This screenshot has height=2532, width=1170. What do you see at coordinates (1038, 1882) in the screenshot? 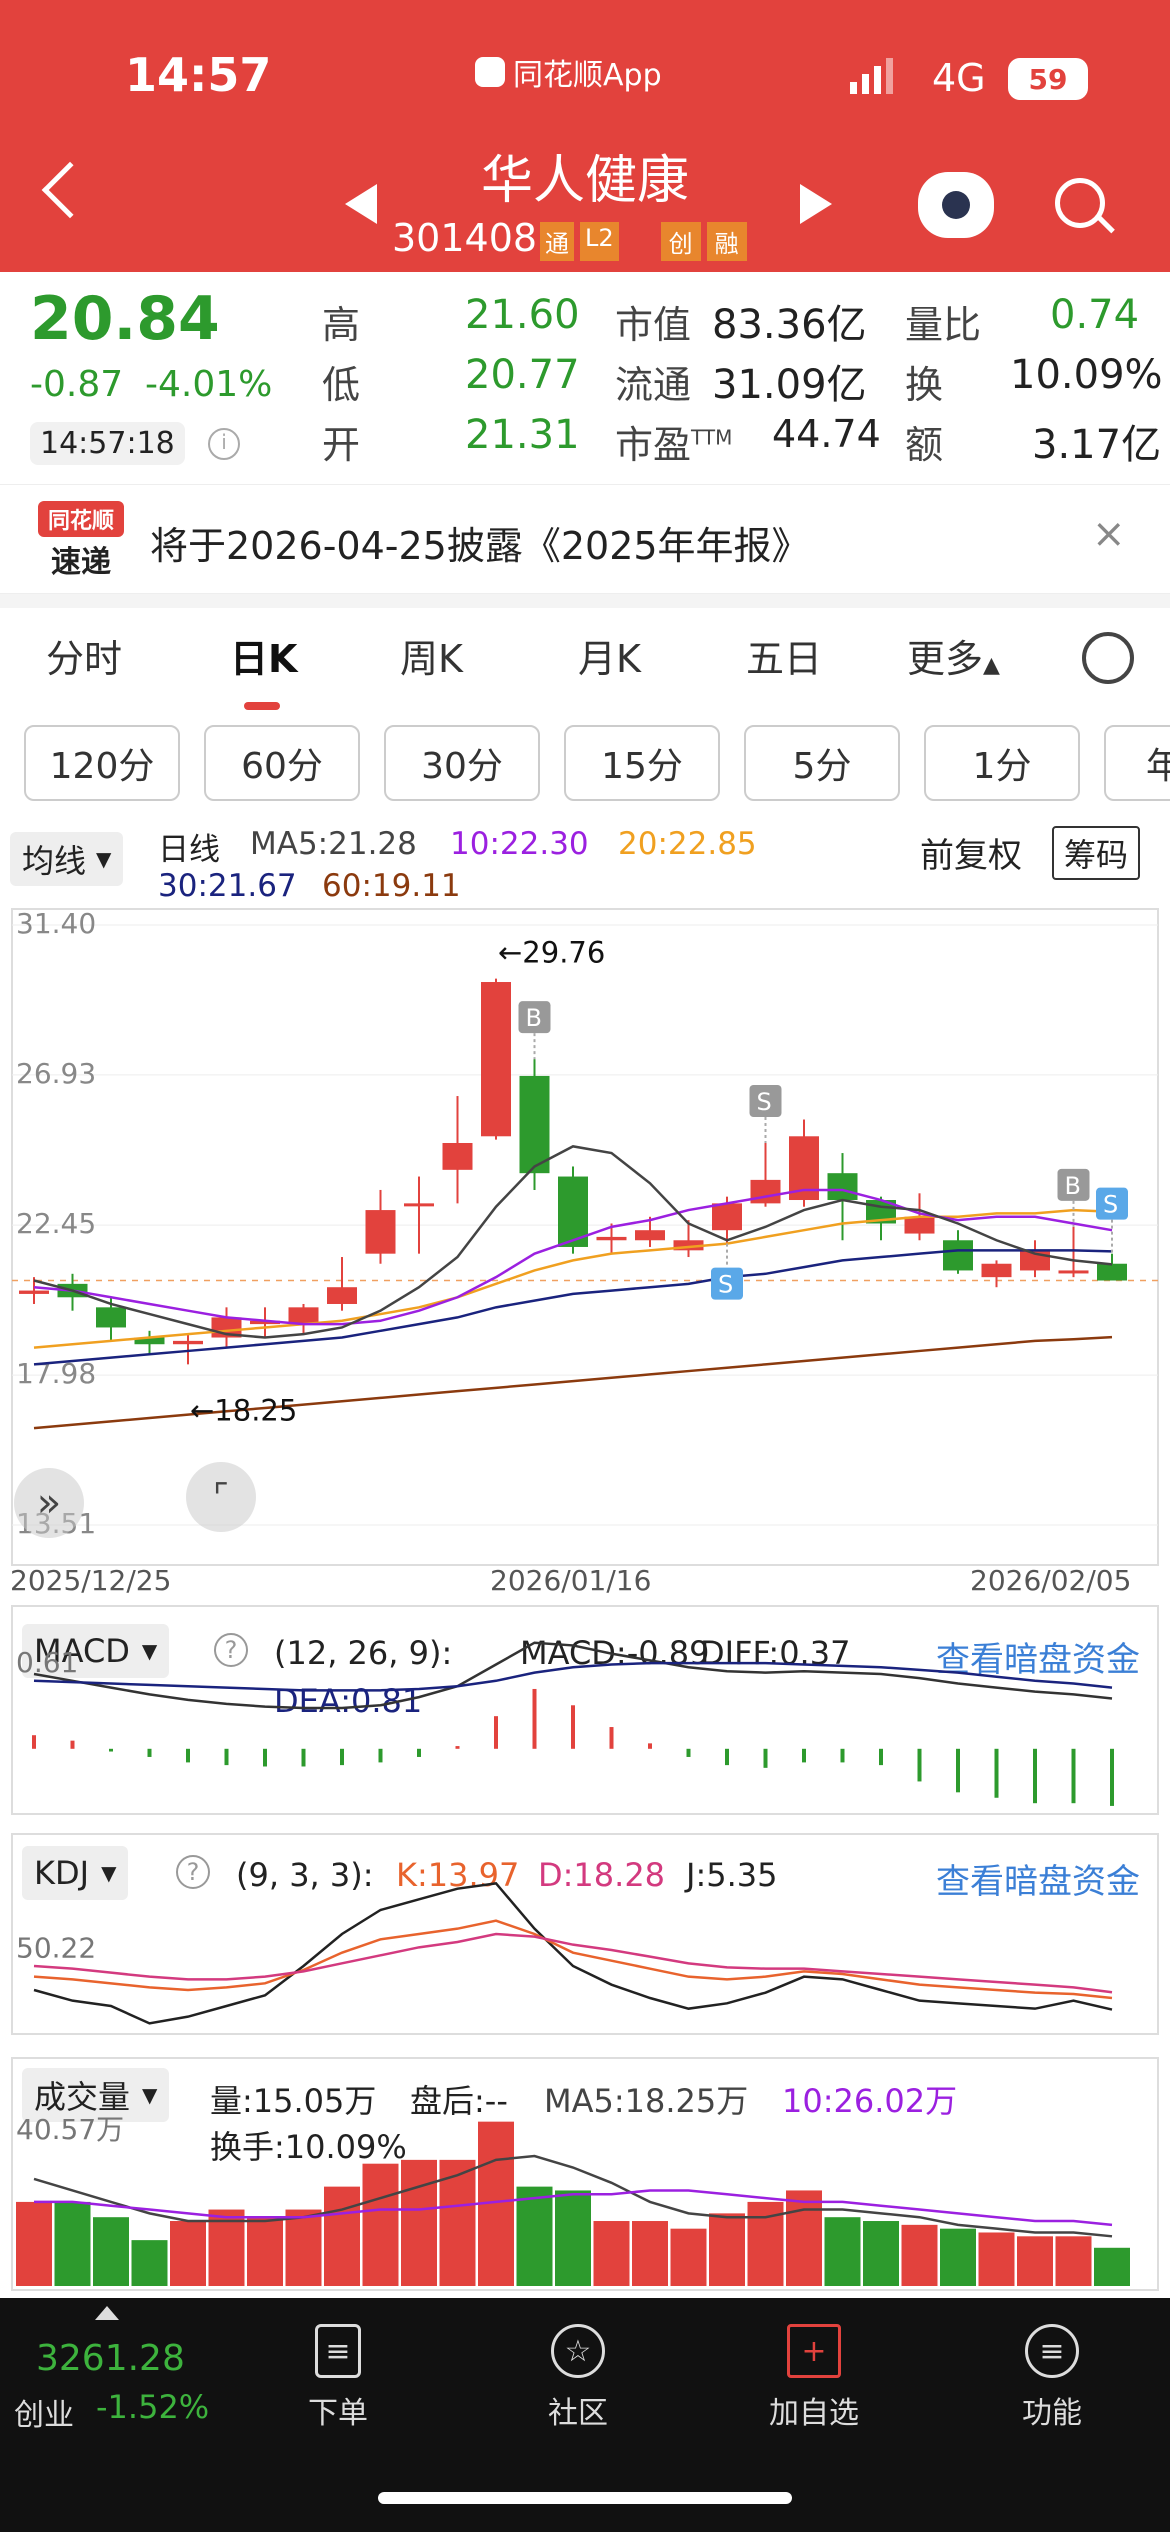
I see `dark-pool-link: 查看暗盘资金` at bounding box center [1038, 1882].